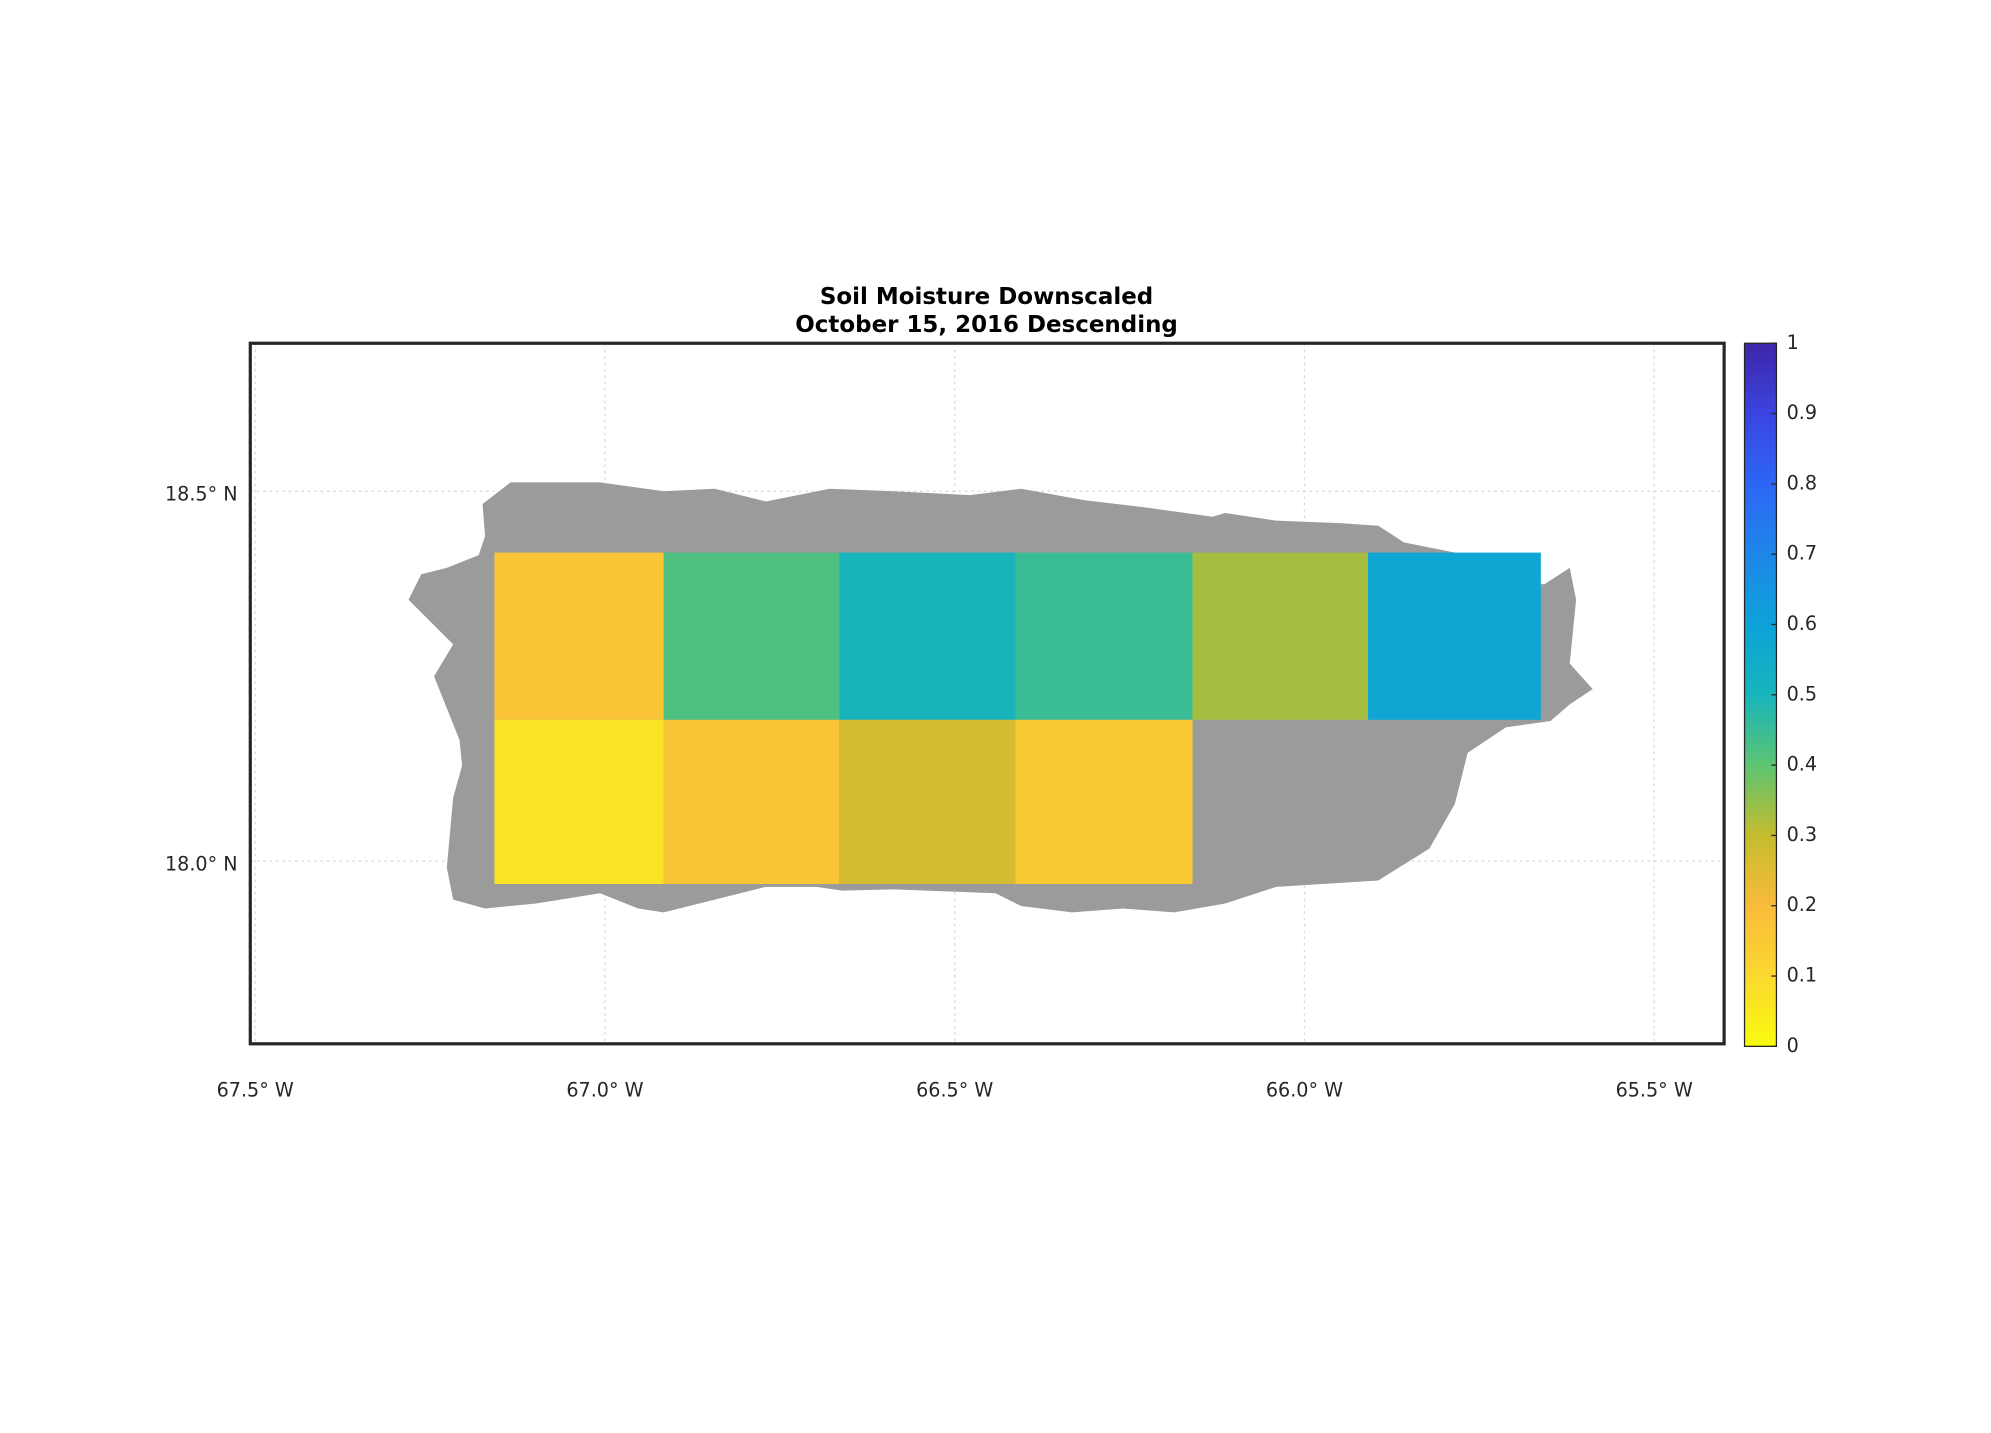 This screenshot has width=1991, height=1433. Describe the element at coordinates (1304, 1090) in the screenshot. I see `x-tick-label: 66.0° W` at that location.